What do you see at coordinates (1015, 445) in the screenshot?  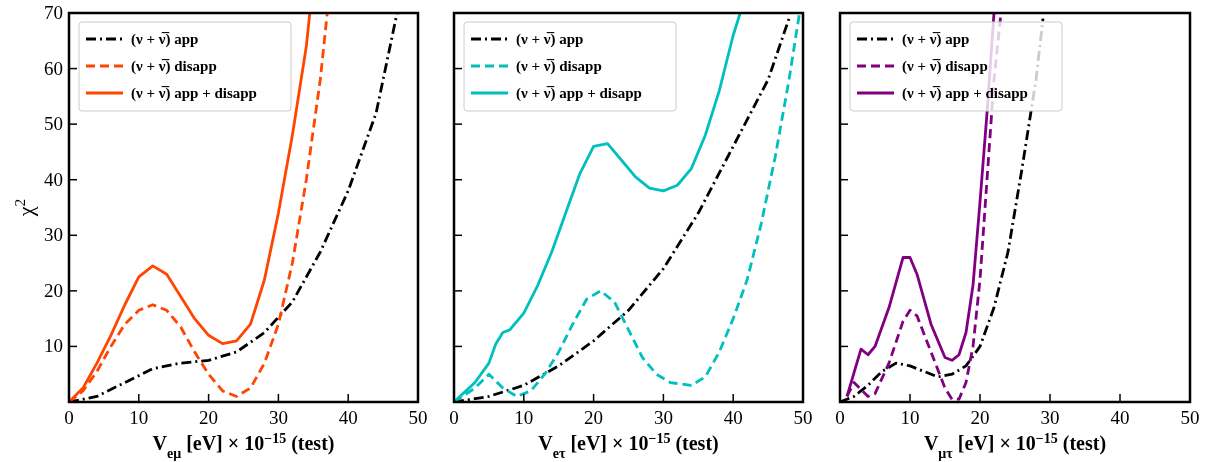 I see `x-axis-title: V$_{μτ}$ [eV] × 10$^{−15}$ (test)` at bounding box center [1015, 445].